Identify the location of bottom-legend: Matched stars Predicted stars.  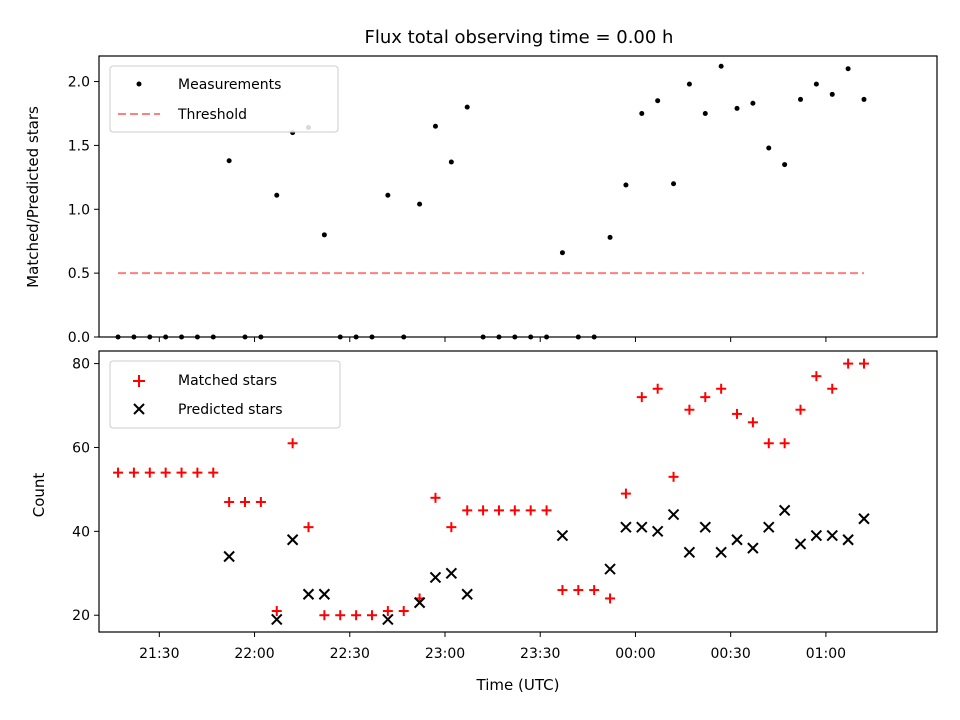
(225, 394).